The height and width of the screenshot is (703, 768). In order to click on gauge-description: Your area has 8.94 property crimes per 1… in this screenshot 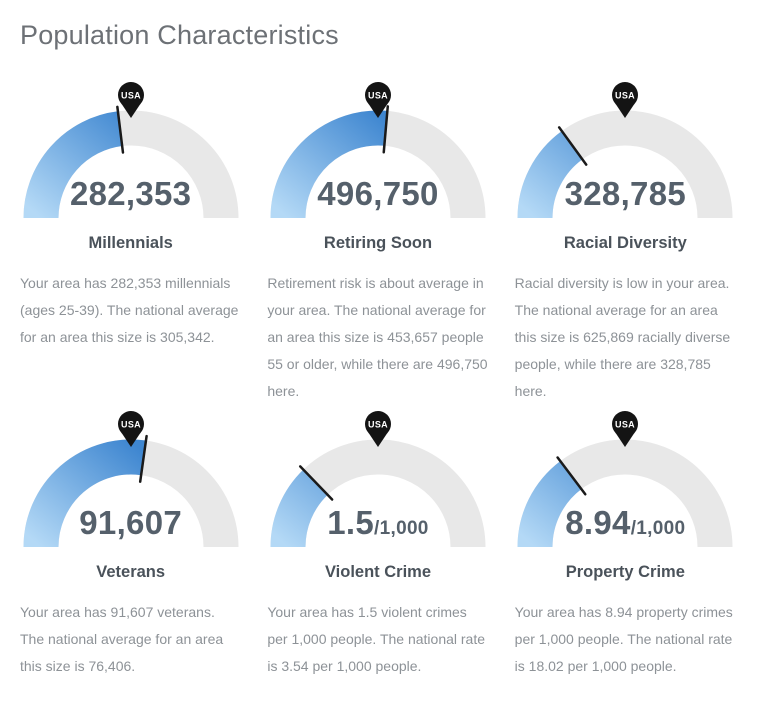, I will do `click(623, 639)`.